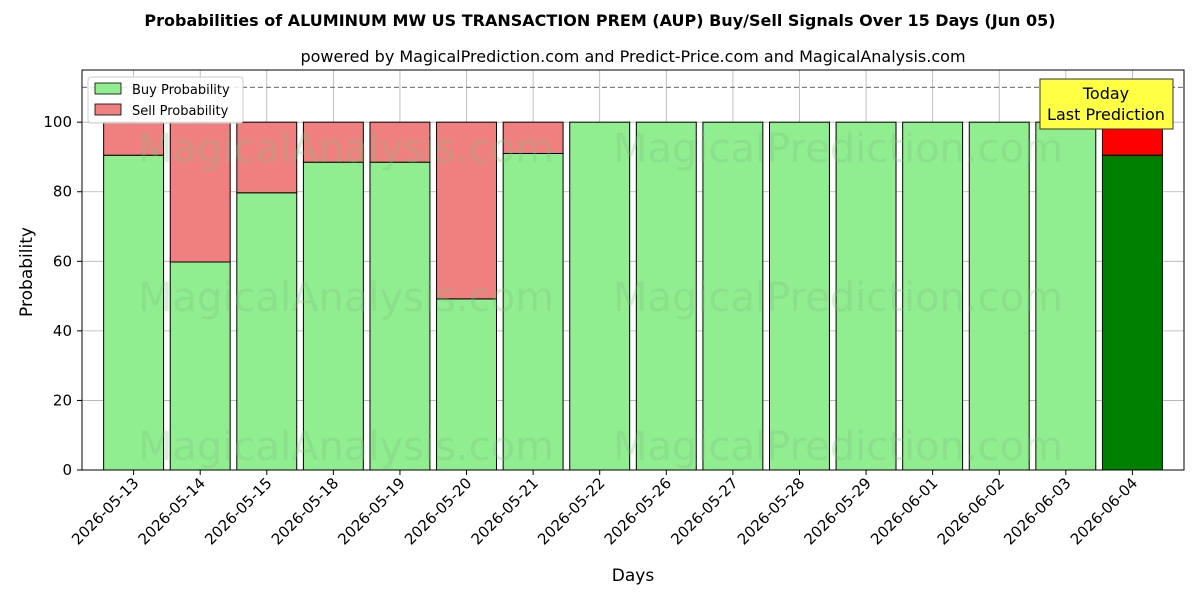 The width and height of the screenshot is (1200, 600). What do you see at coordinates (771, 511) in the screenshot?
I see `x-tick-label: 2026-05-28` at bounding box center [771, 511].